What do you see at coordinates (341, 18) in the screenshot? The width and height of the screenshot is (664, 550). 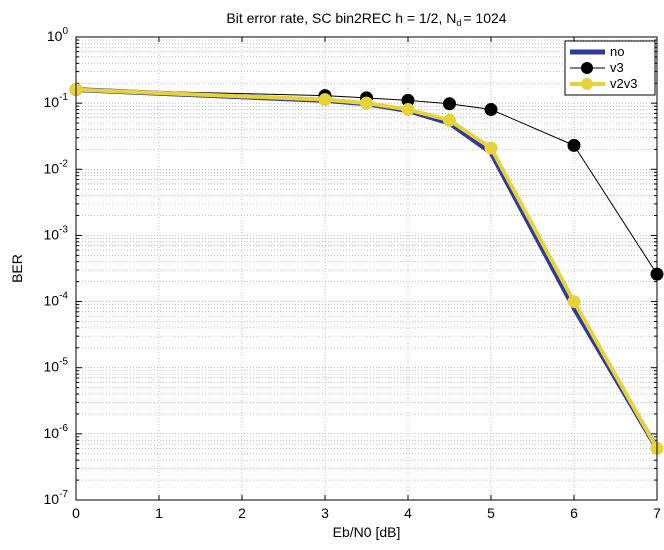 I see `chart-title-main: Bit error rate, SC bin2REC h = 1/2, N` at bounding box center [341, 18].